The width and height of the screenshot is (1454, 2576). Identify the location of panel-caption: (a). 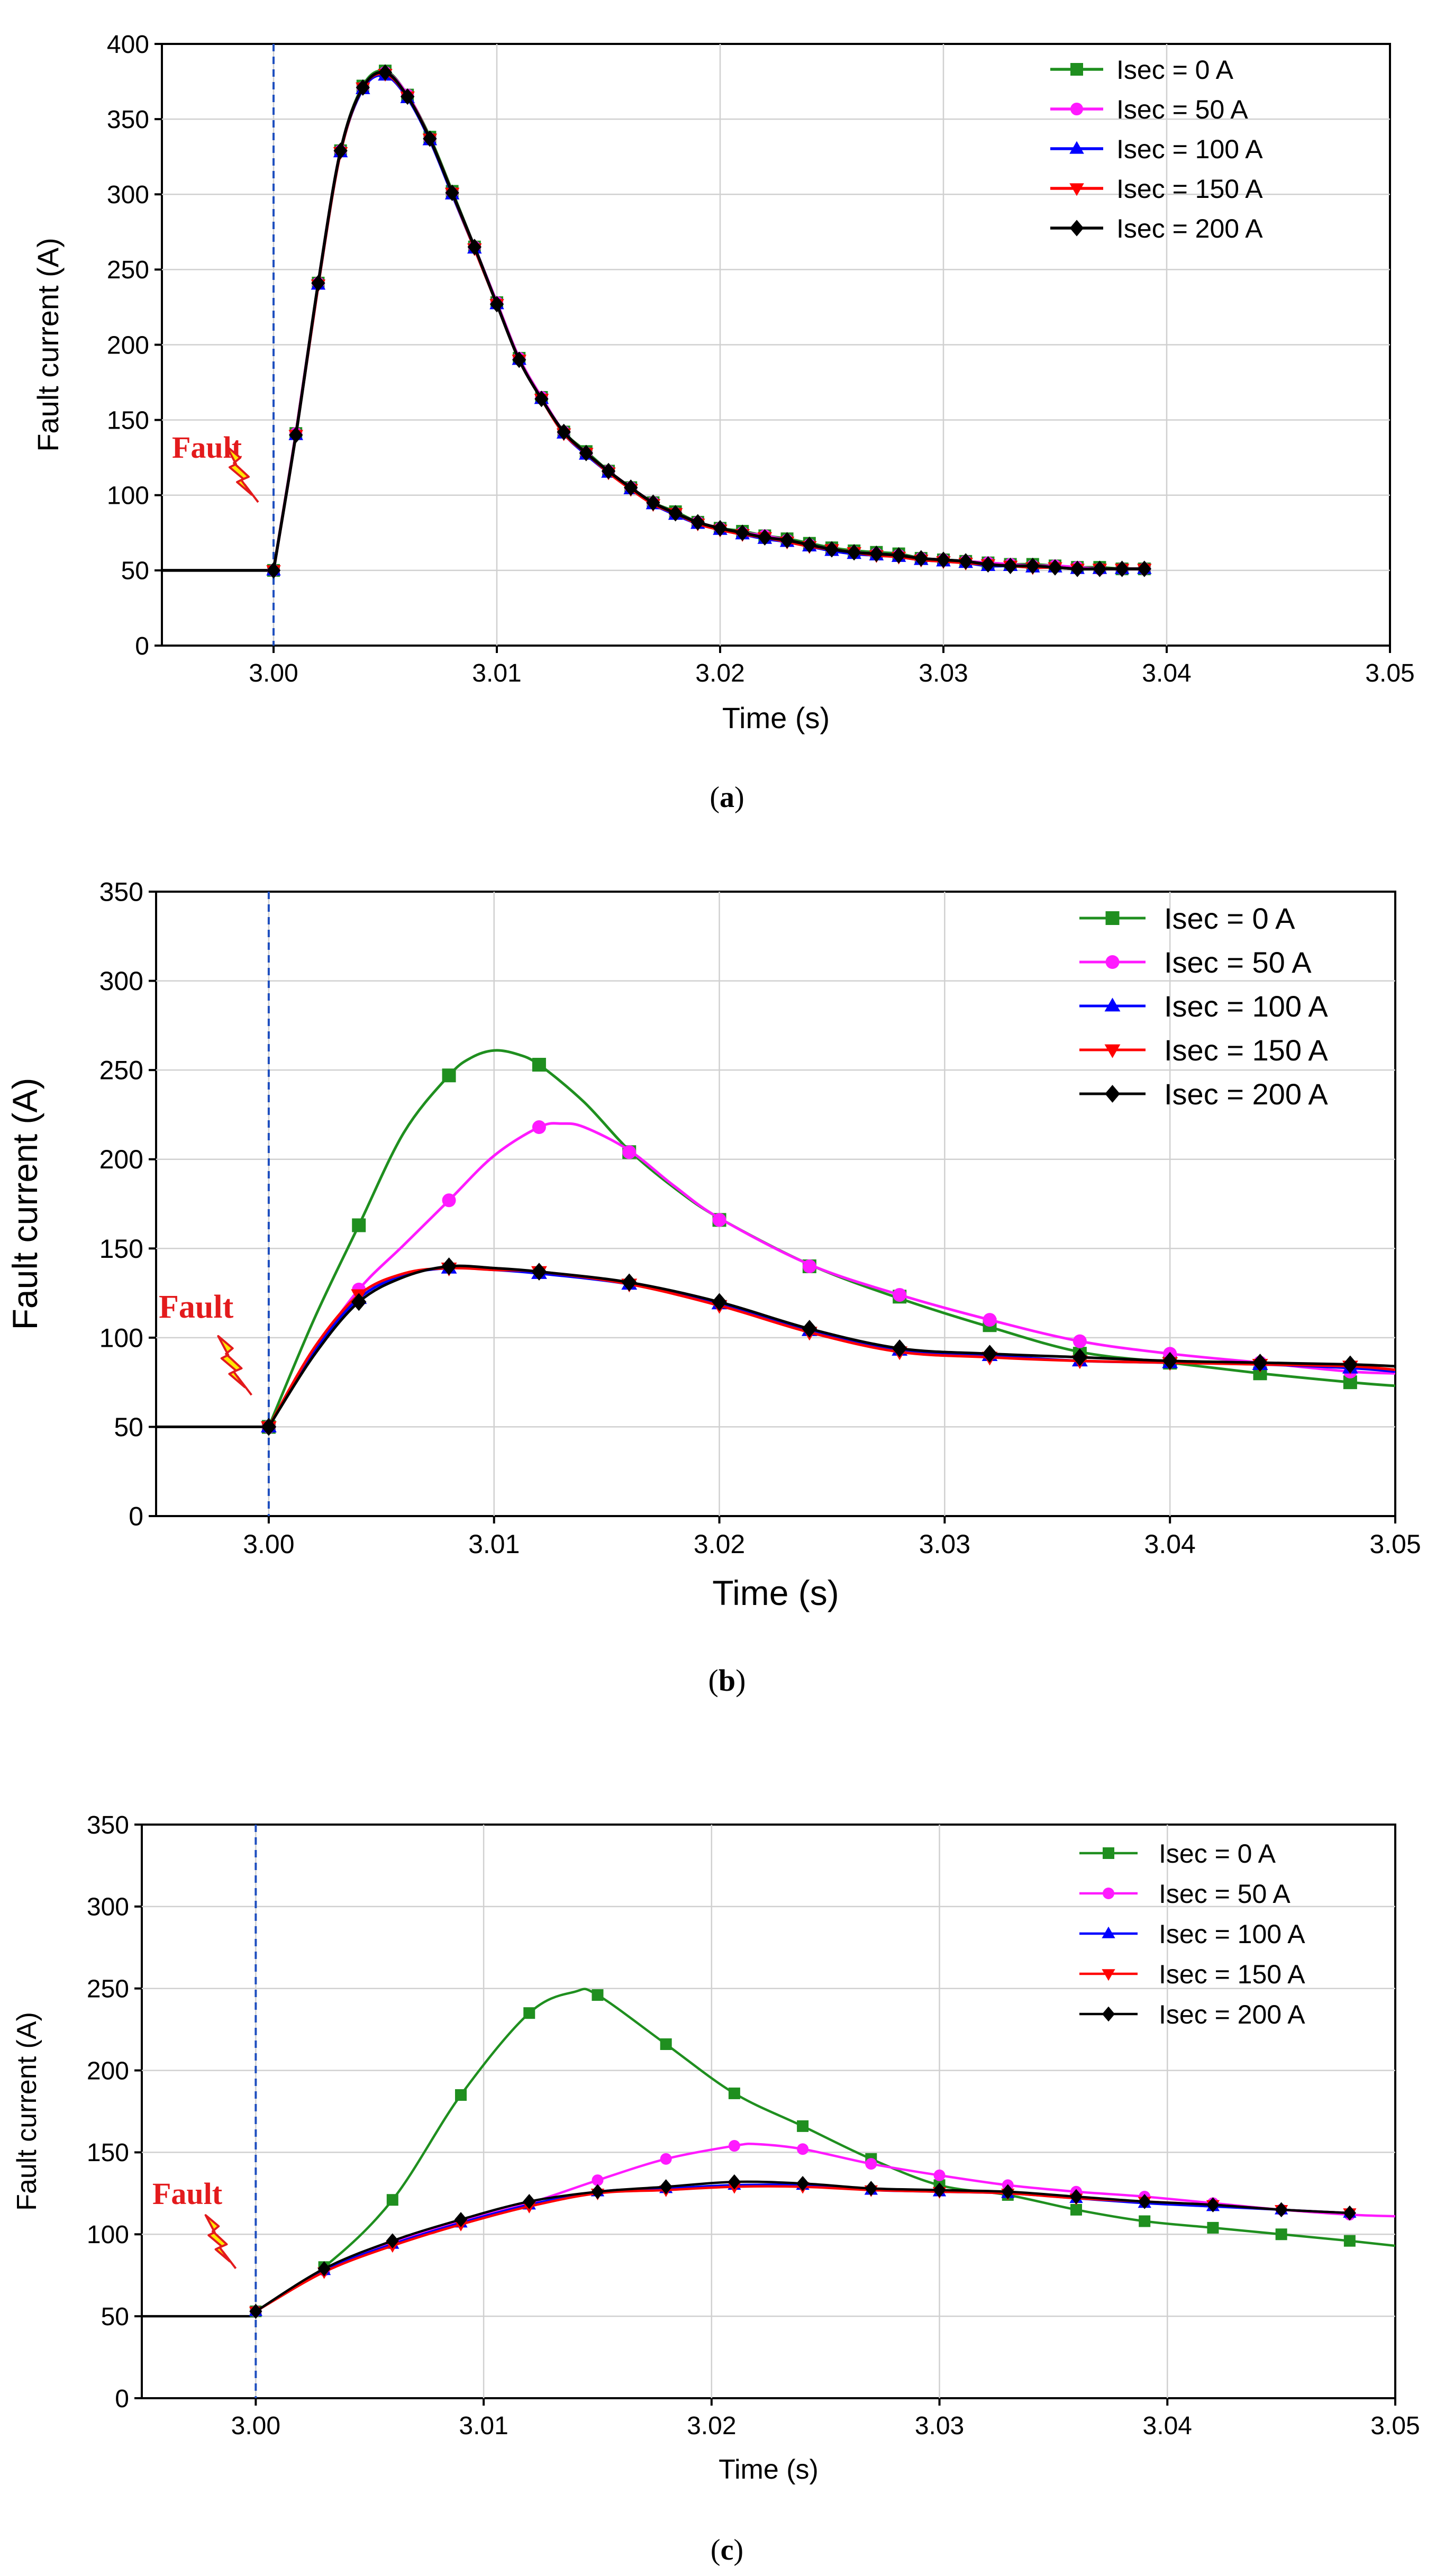
(727, 797).